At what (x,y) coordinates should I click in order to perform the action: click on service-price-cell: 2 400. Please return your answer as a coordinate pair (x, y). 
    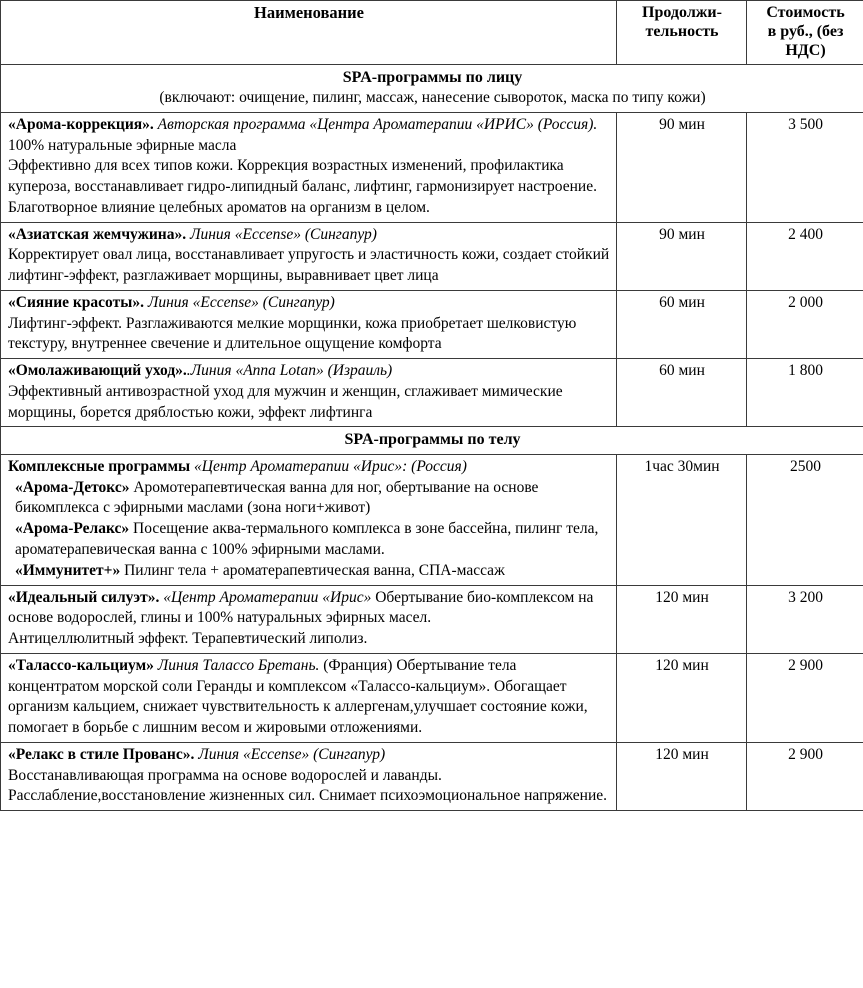
    Looking at the image, I should click on (804, 256).